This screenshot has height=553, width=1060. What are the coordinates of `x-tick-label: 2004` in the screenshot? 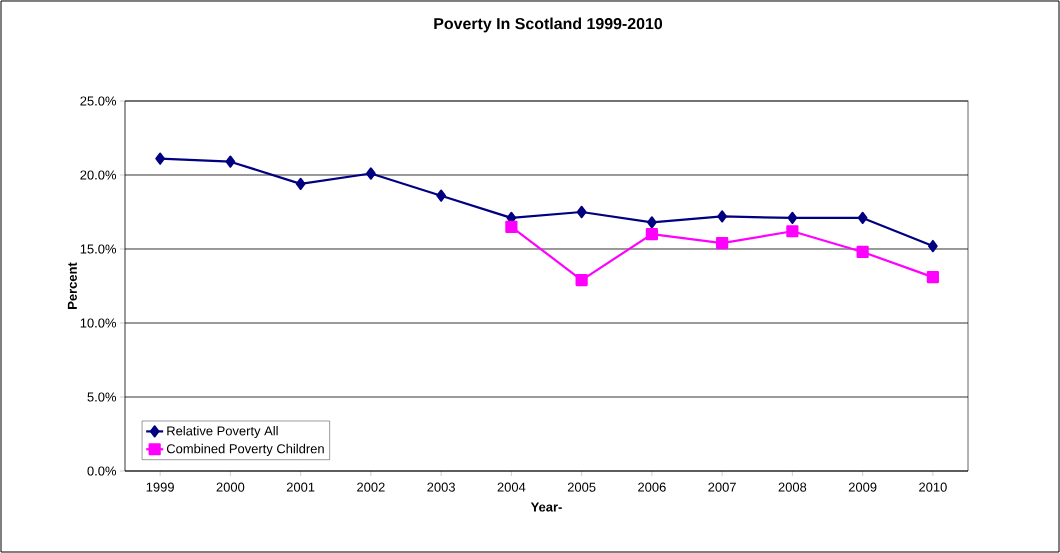 It's located at (511, 487).